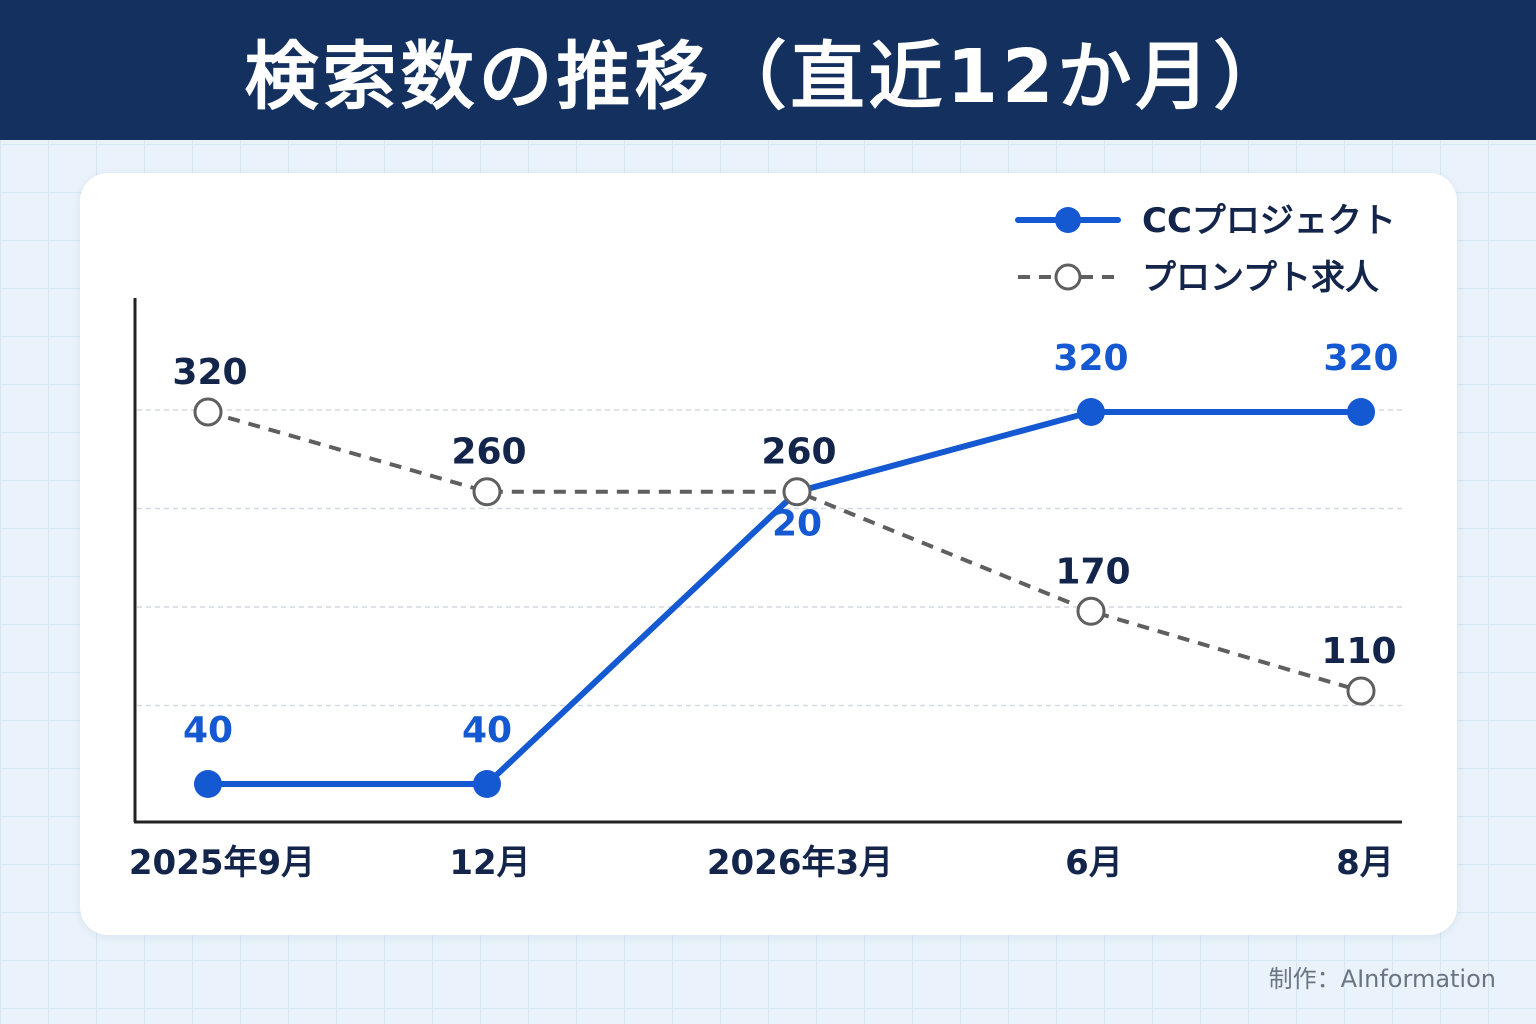  What do you see at coordinates (1358, 651) in the screenshot?
I see `value-label-prompt: 110` at bounding box center [1358, 651].